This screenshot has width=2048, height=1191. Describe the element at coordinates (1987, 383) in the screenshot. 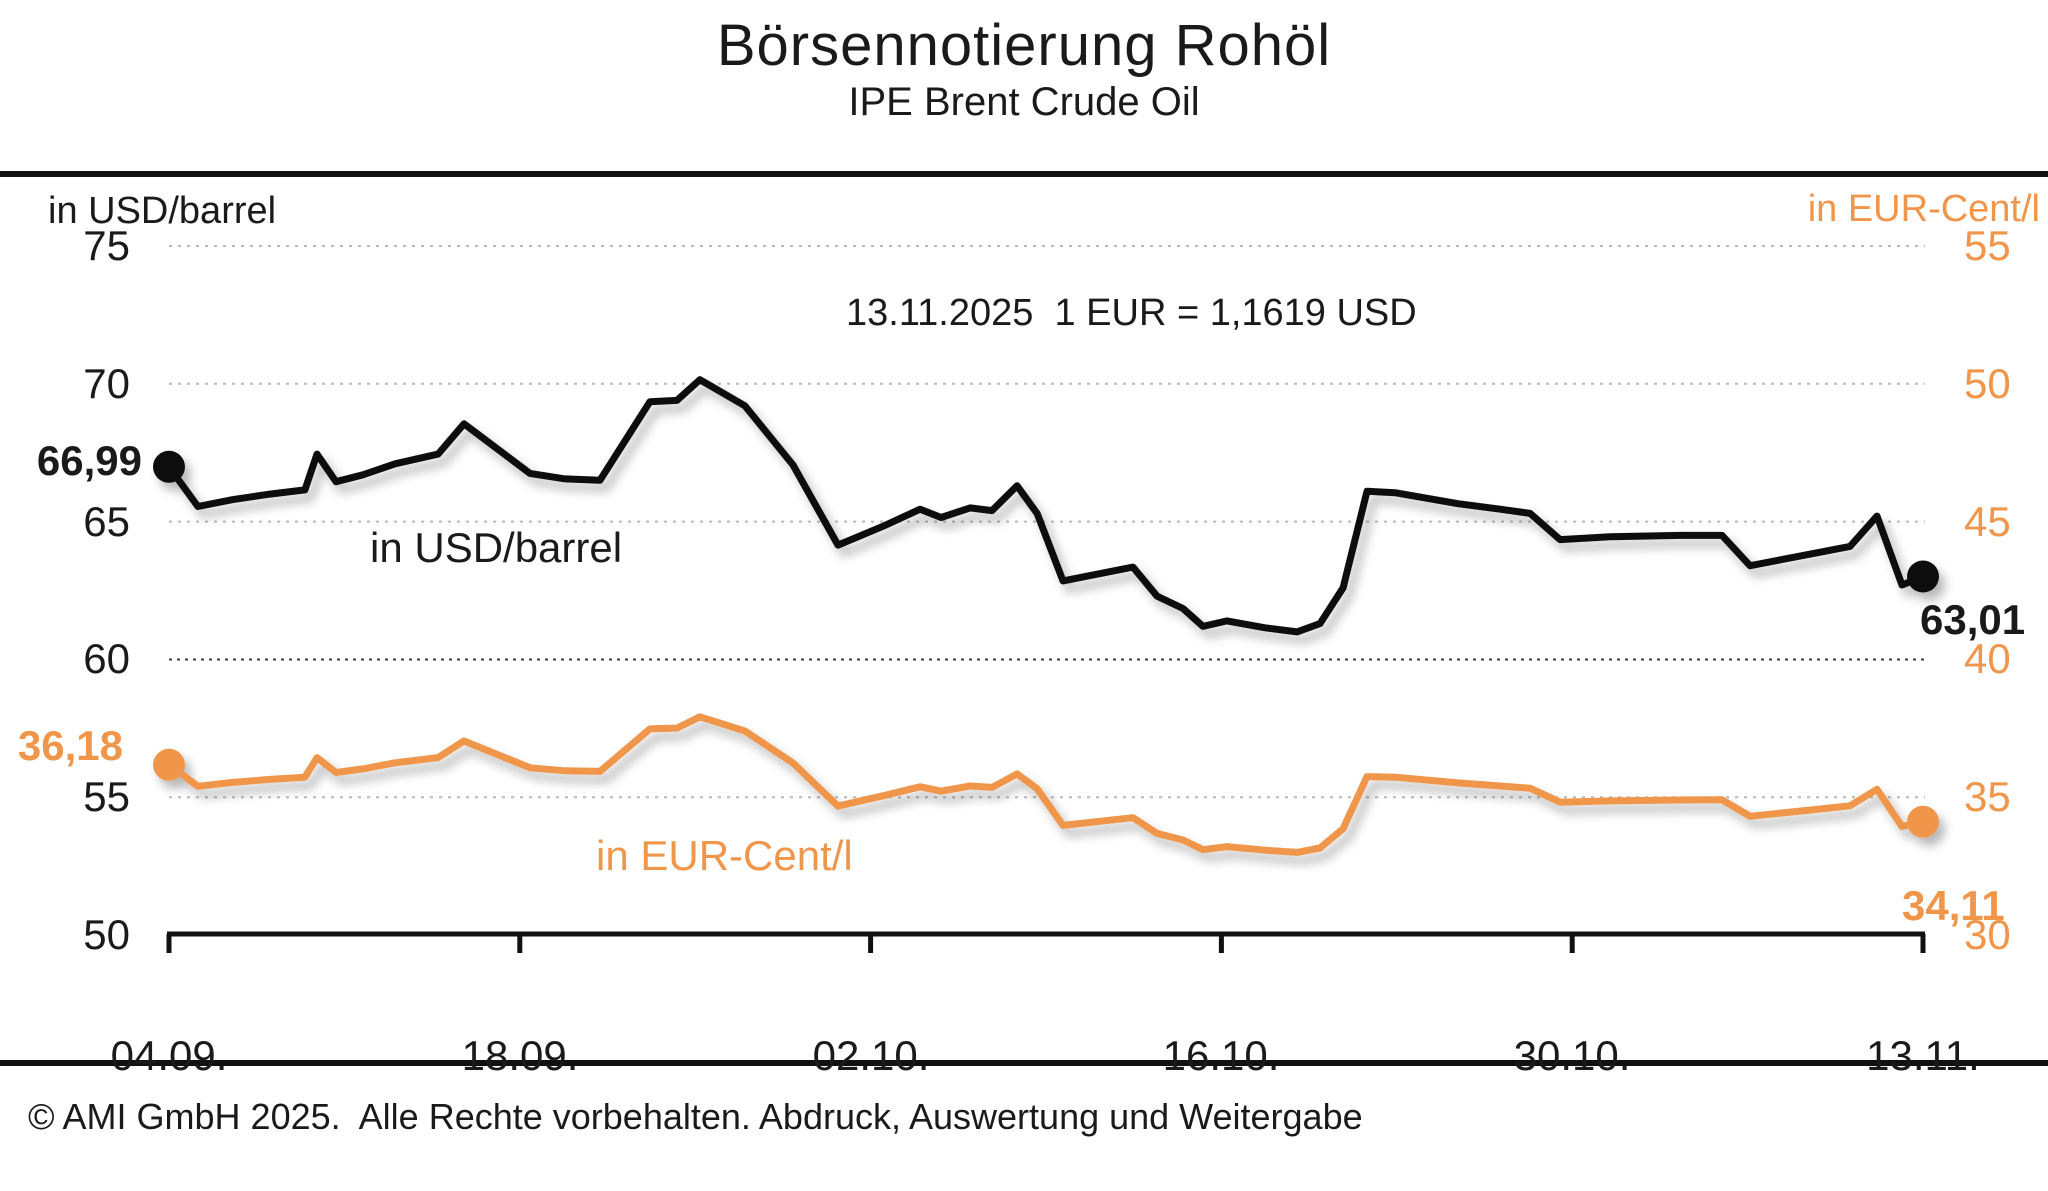

I see `right-axis-tick-50: 50` at that location.